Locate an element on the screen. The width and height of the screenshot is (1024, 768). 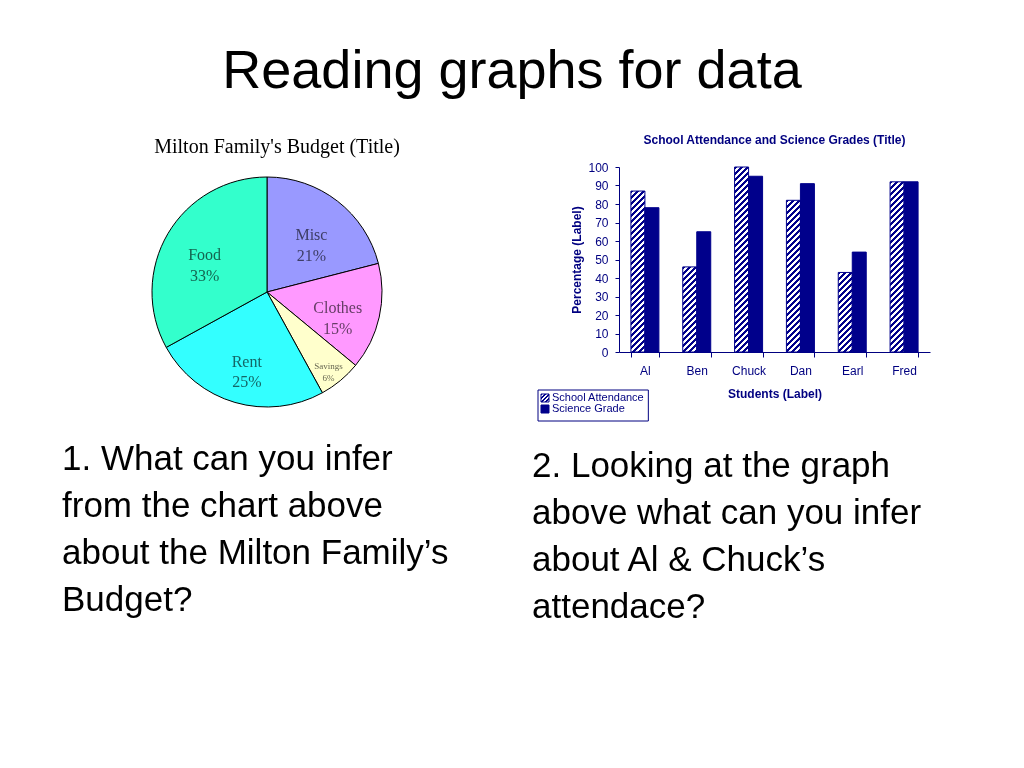
data-label: 6% is located at coordinates (329, 378).